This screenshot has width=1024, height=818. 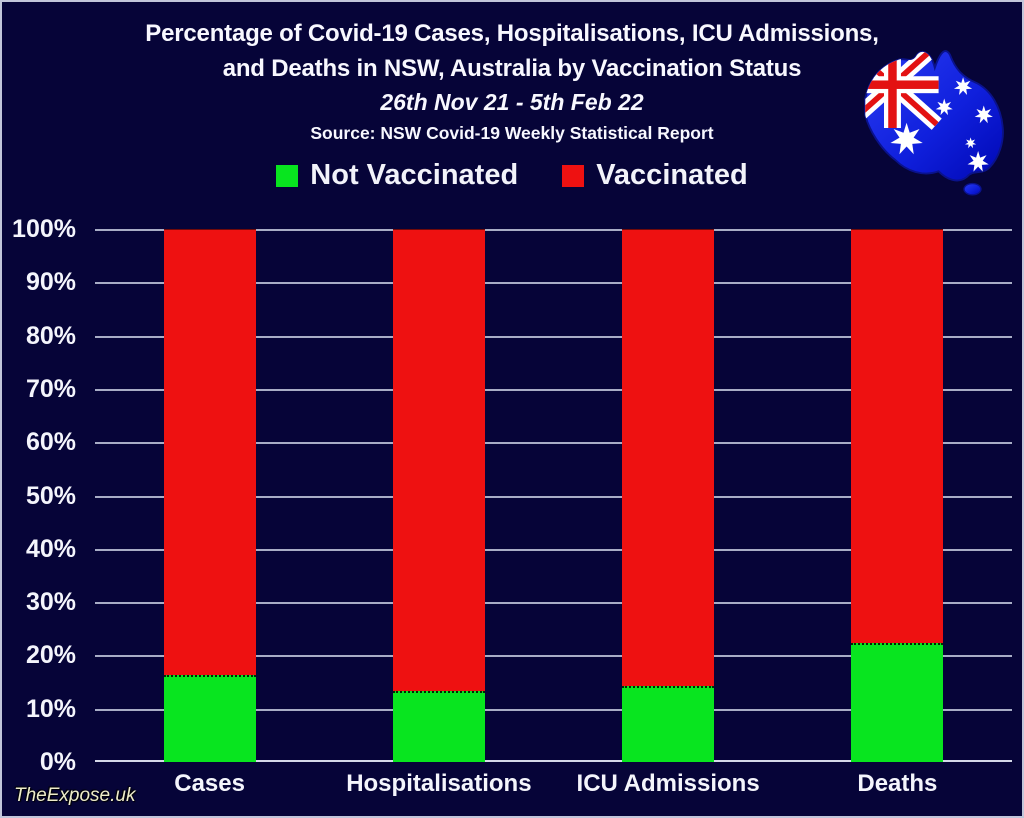 I want to click on x-axis-label-cases: Cases, so click(x=209, y=783).